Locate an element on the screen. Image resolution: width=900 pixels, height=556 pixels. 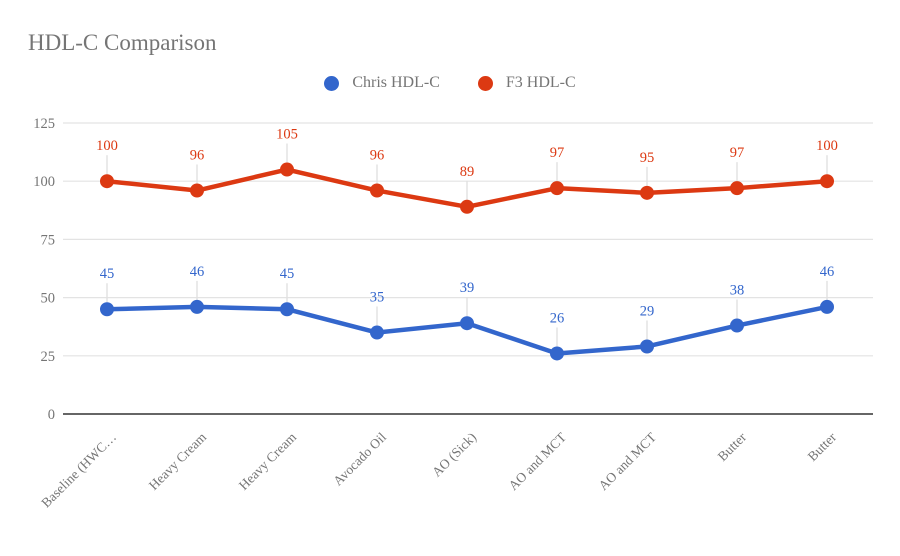
data-point-label: 105 is located at coordinates (287, 135).